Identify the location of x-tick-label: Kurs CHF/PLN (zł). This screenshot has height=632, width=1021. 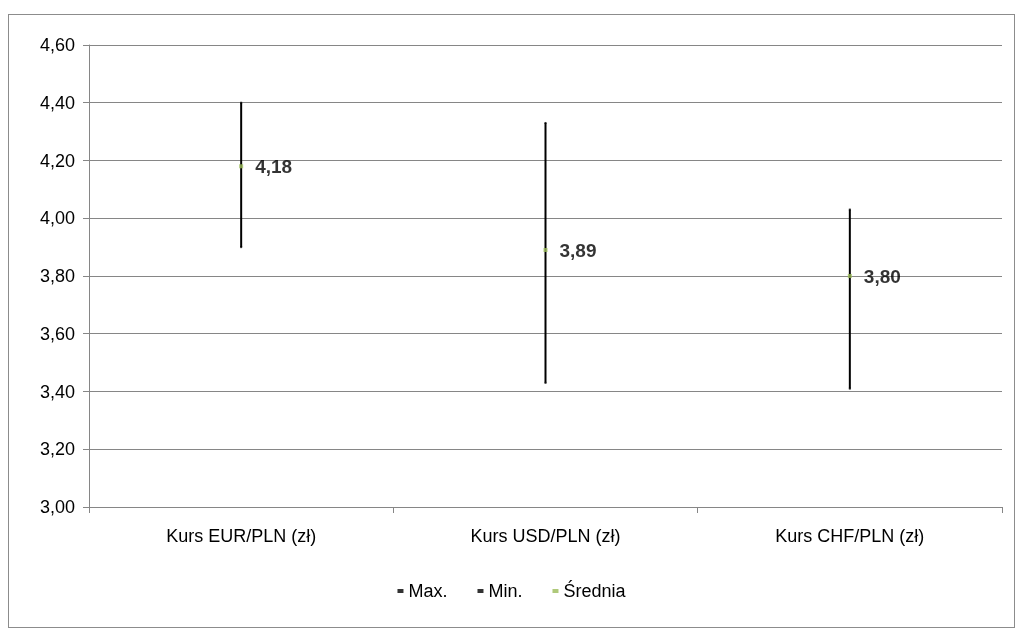
(850, 536).